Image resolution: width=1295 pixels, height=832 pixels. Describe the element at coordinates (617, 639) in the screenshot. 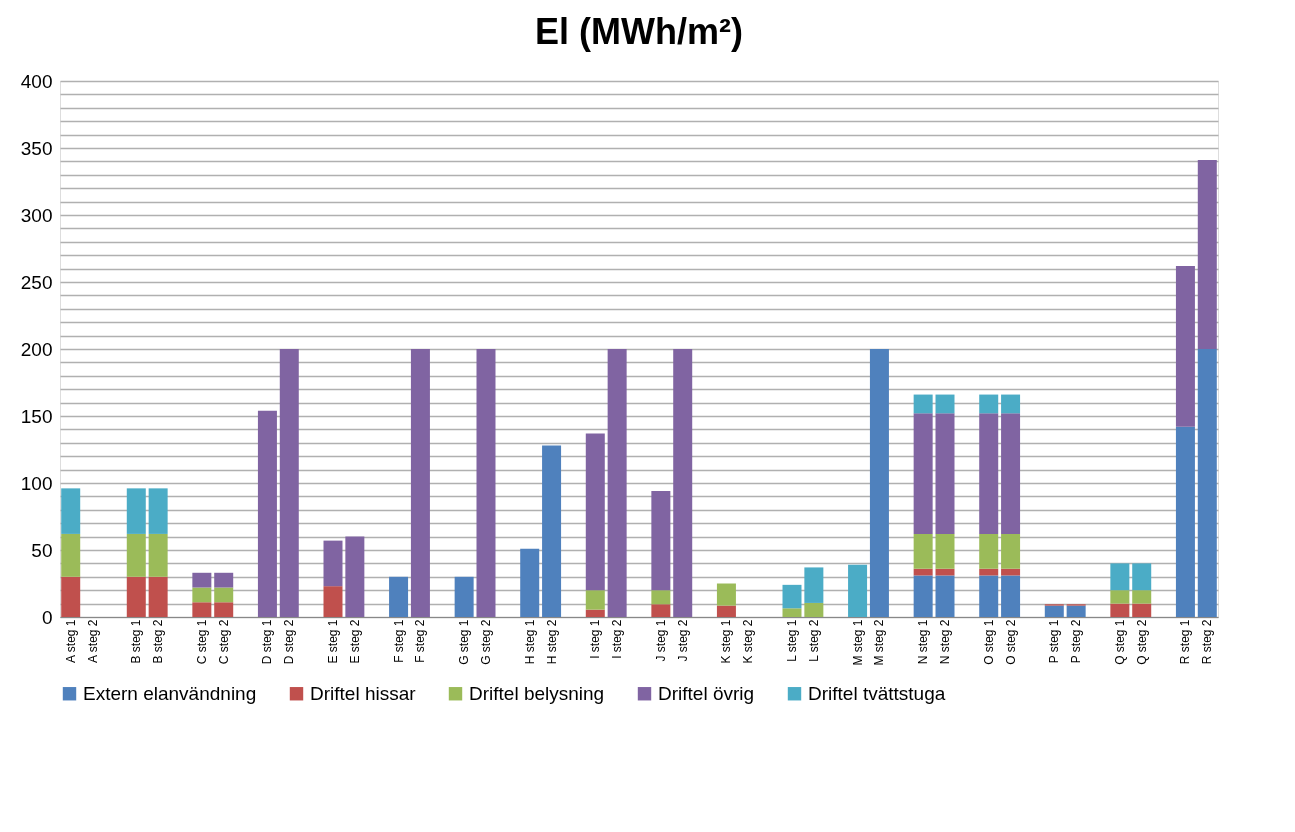

I see `x-tick-label: I steg 2` at that location.